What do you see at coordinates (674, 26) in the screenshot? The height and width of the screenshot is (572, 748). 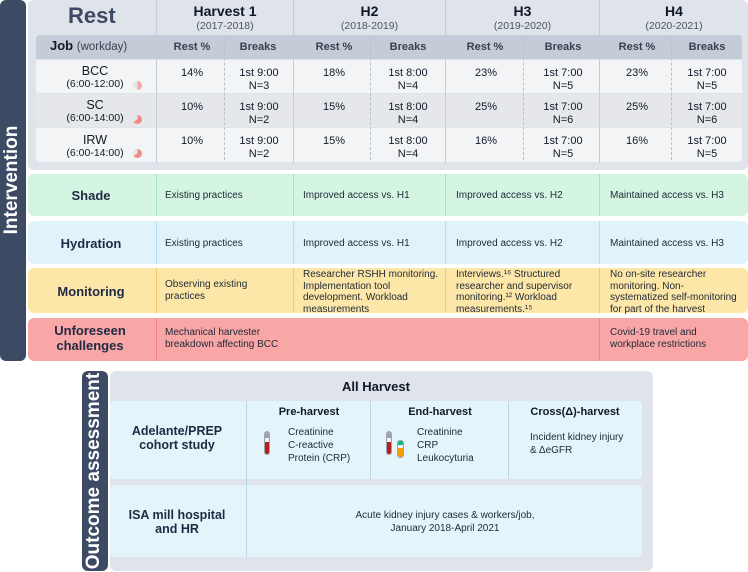 I see `harvest-years: (2020-2021)` at bounding box center [674, 26].